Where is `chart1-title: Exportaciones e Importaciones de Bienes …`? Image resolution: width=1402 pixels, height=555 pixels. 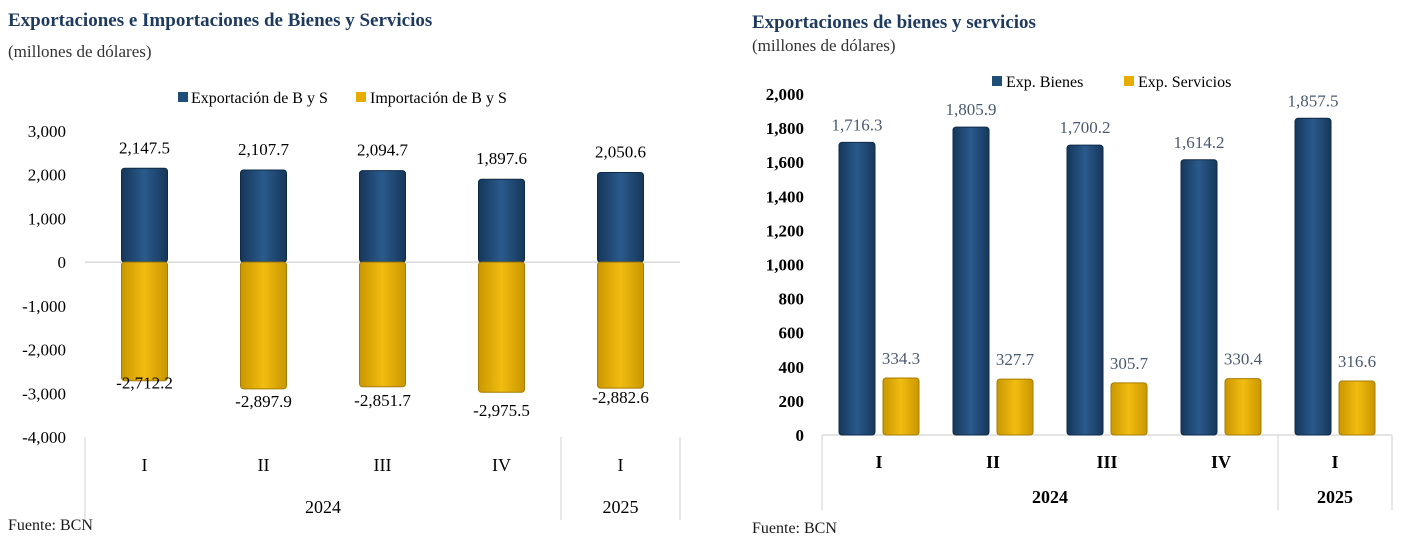
chart1-title: Exportaciones e Importaciones de Bienes … is located at coordinates (220, 20).